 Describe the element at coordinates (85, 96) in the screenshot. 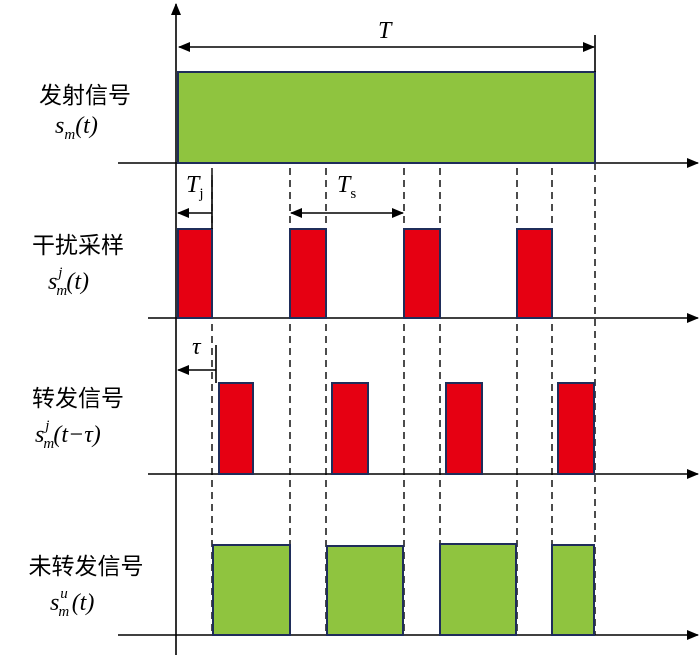

I see `row-label: 发射信号` at that location.